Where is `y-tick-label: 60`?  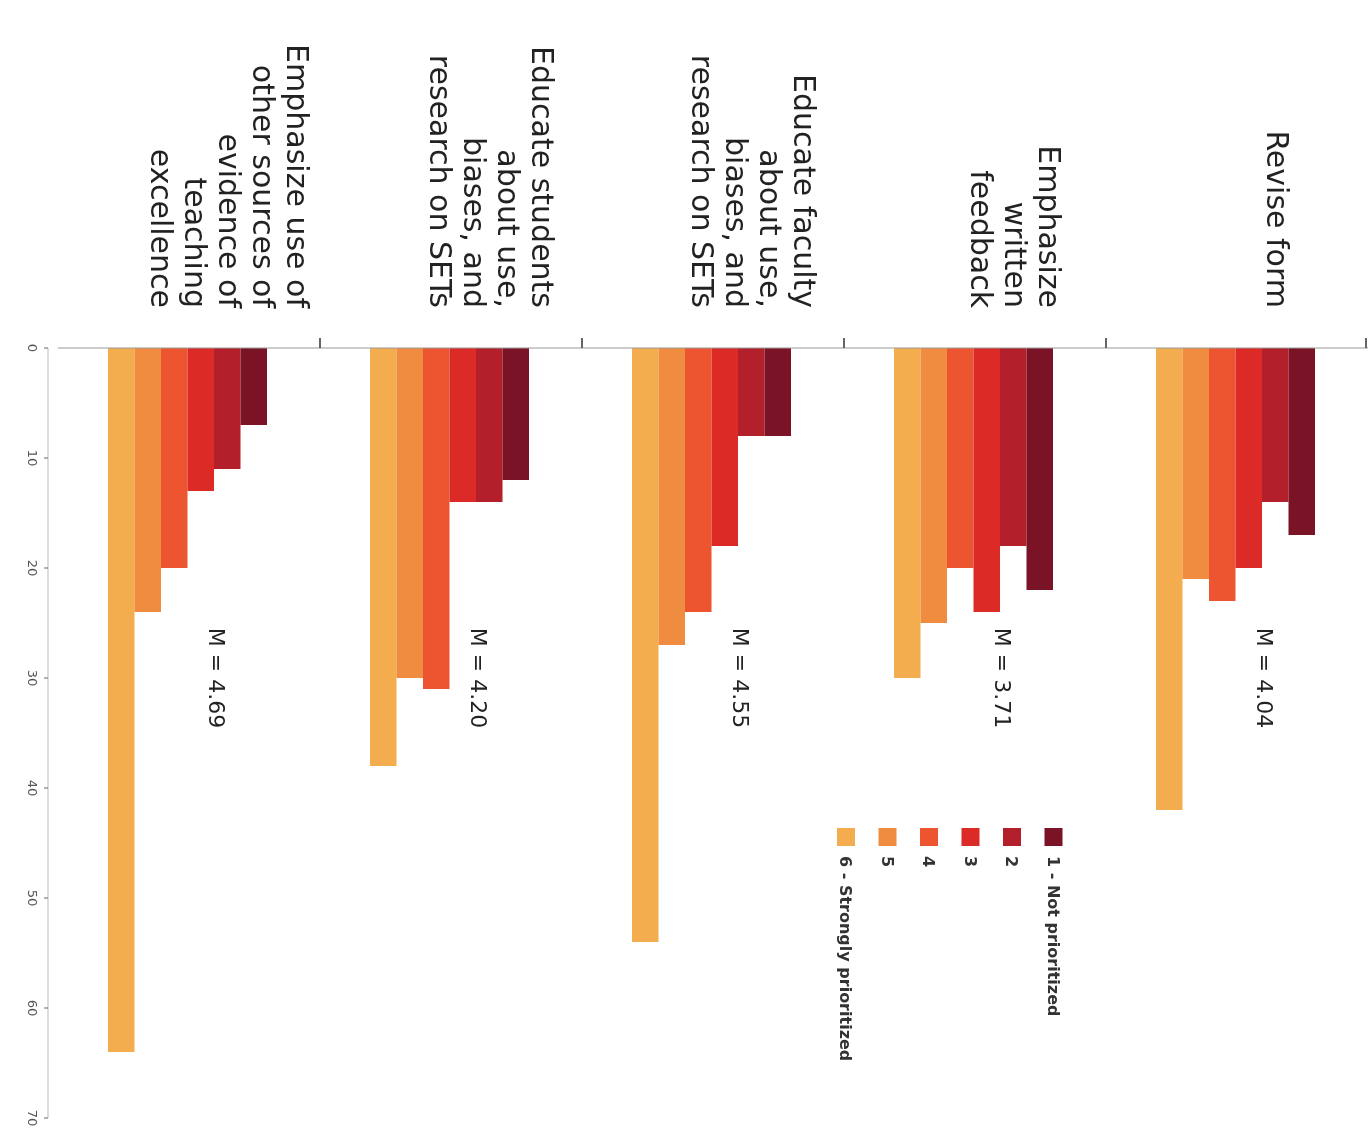 y-tick-label: 60 is located at coordinates (32, 1008).